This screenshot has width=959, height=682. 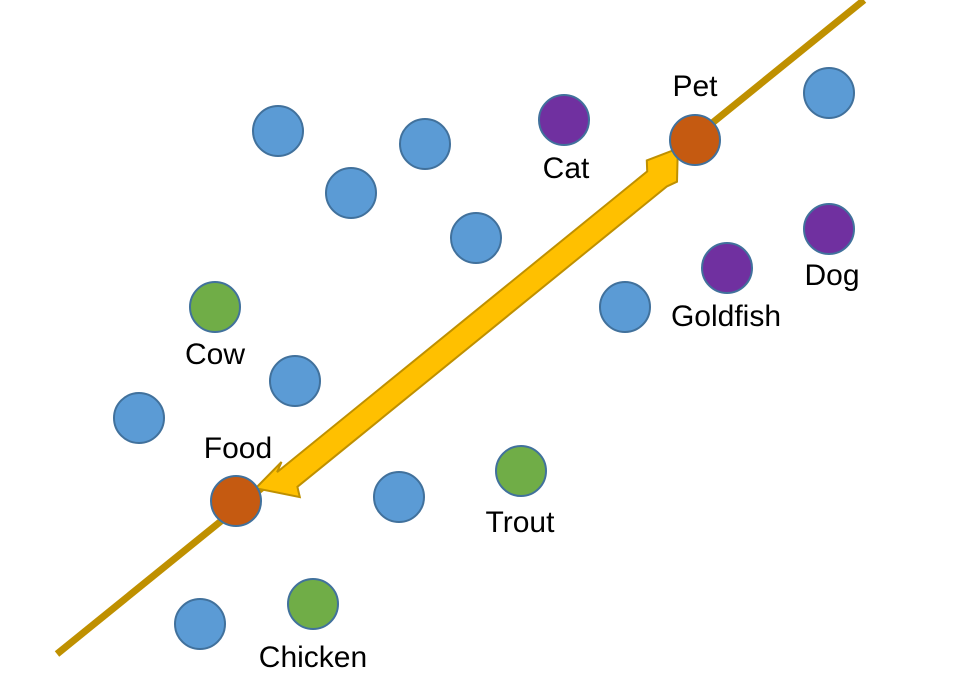 What do you see at coordinates (726, 316) in the screenshot?
I see `goldfish-label: Goldfish` at bounding box center [726, 316].